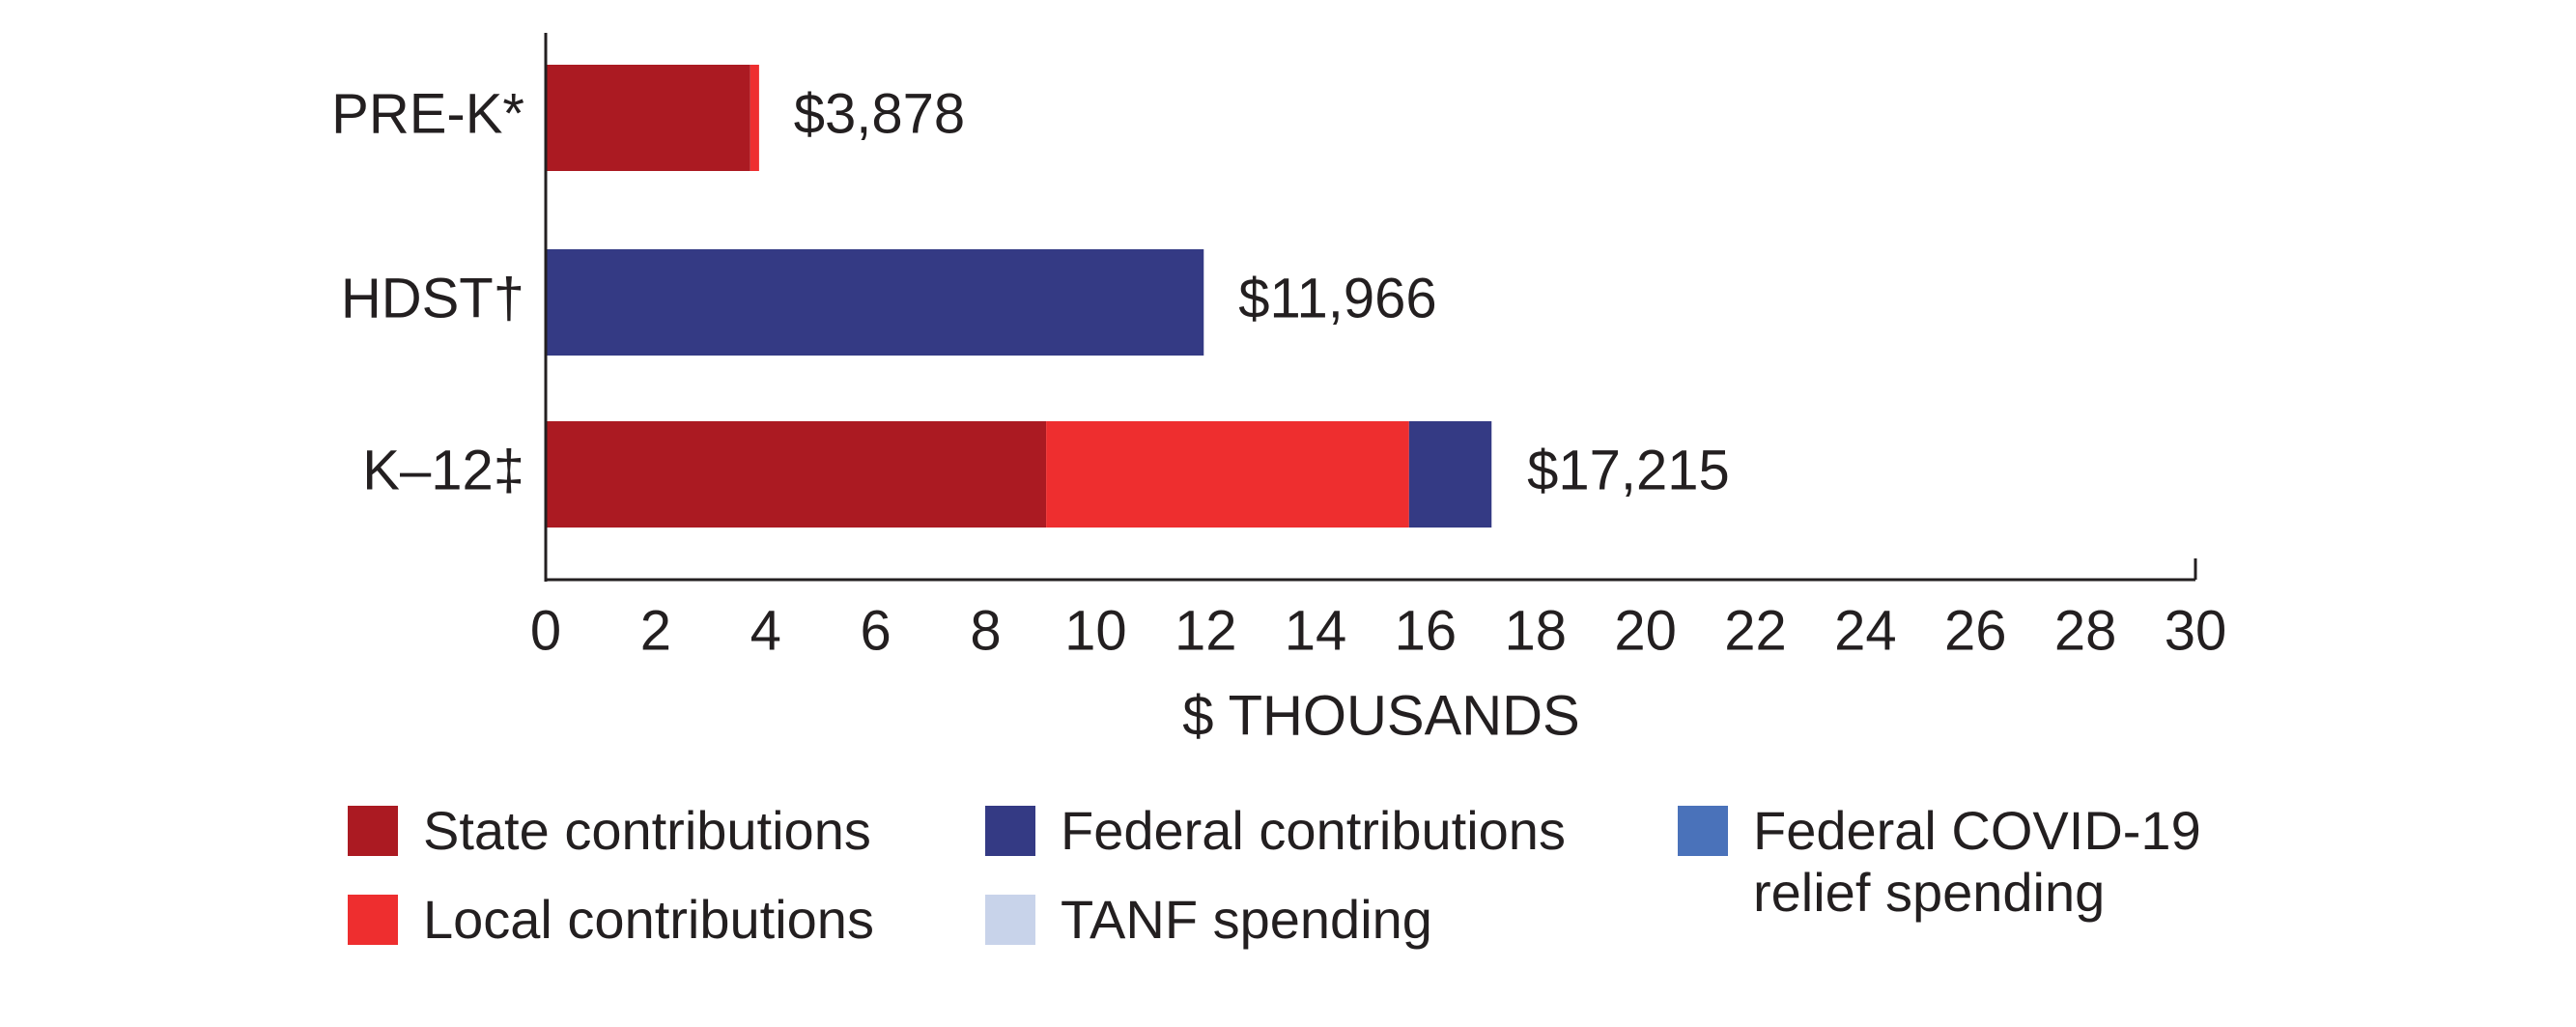  I want to click on legend-item: Federal contributions, so click(1275, 831).